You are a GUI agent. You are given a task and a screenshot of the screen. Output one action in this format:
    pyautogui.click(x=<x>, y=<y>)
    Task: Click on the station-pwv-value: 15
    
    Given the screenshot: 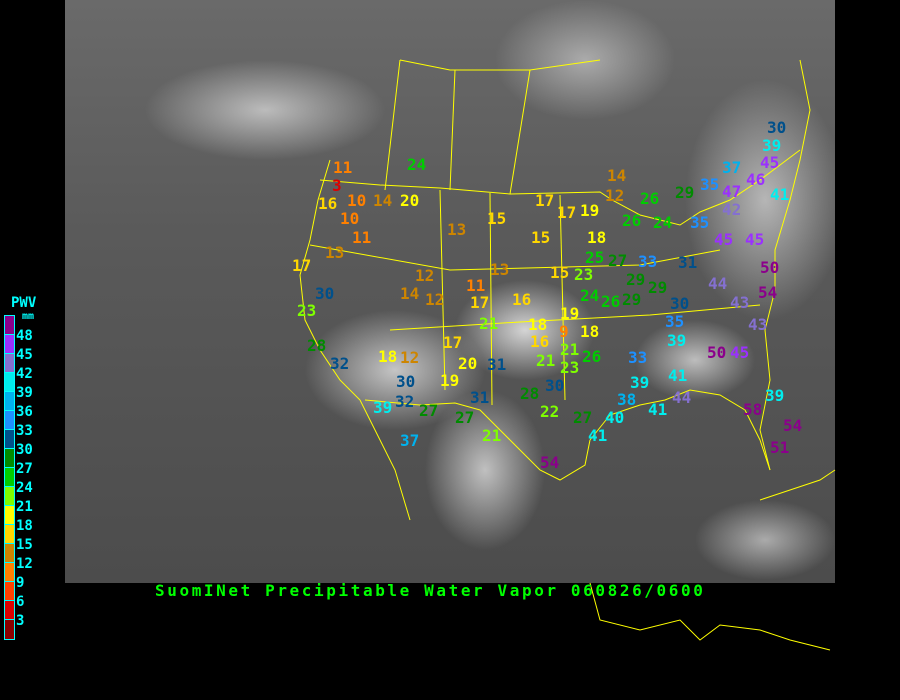 What is the action you would take?
    pyautogui.click(x=560, y=272)
    